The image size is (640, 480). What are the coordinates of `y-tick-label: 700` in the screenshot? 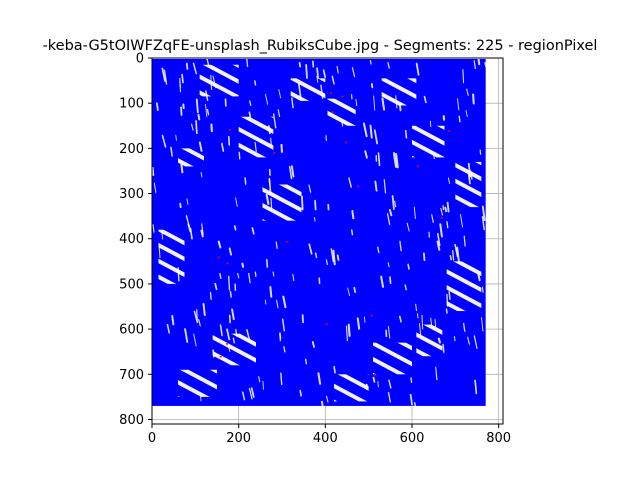 It's located at (131, 375).